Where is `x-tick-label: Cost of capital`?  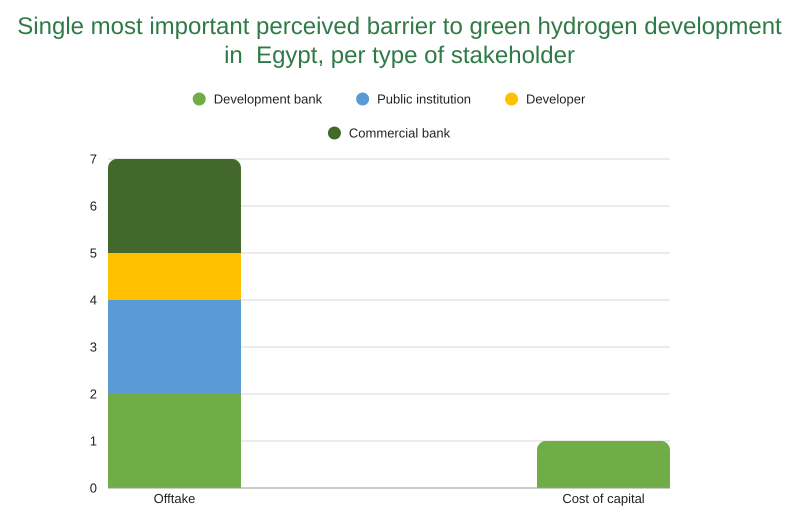
x-tick-label: Cost of capital is located at coordinates (603, 498).